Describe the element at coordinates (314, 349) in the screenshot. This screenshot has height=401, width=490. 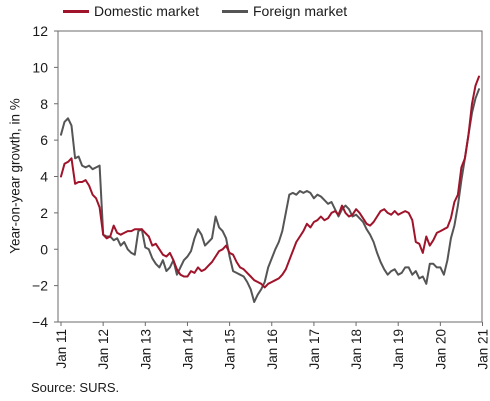
I see `x-tick-label: Jan 17` at that location.